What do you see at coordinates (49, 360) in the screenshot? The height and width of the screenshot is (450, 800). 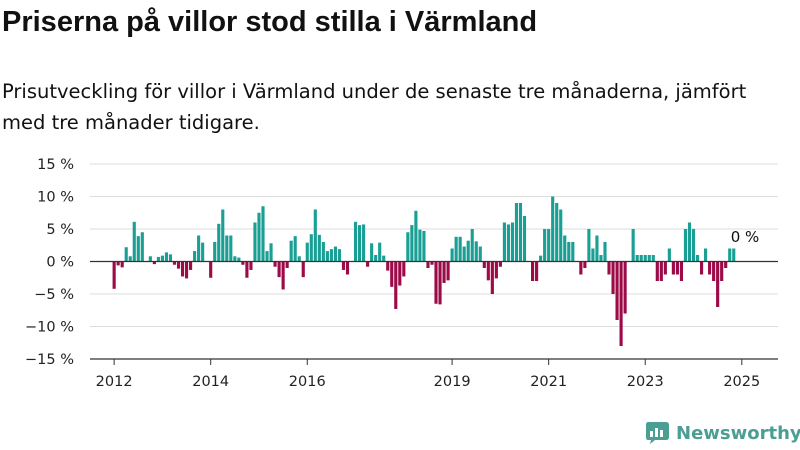 I see `y-tick-label: −15 %` at bounding box center [49, 360].